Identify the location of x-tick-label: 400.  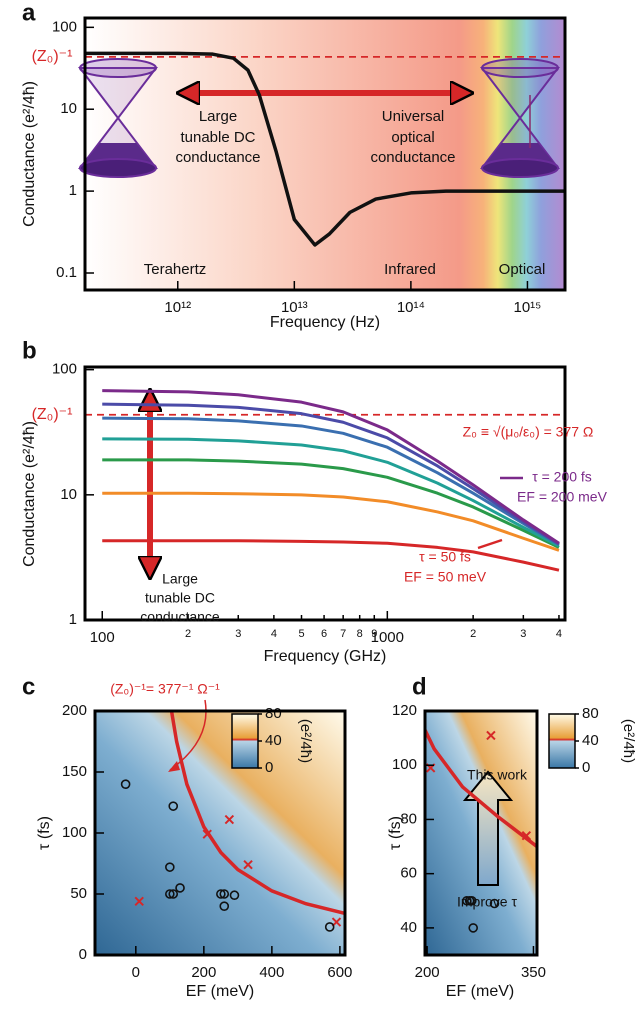
(271, 972).